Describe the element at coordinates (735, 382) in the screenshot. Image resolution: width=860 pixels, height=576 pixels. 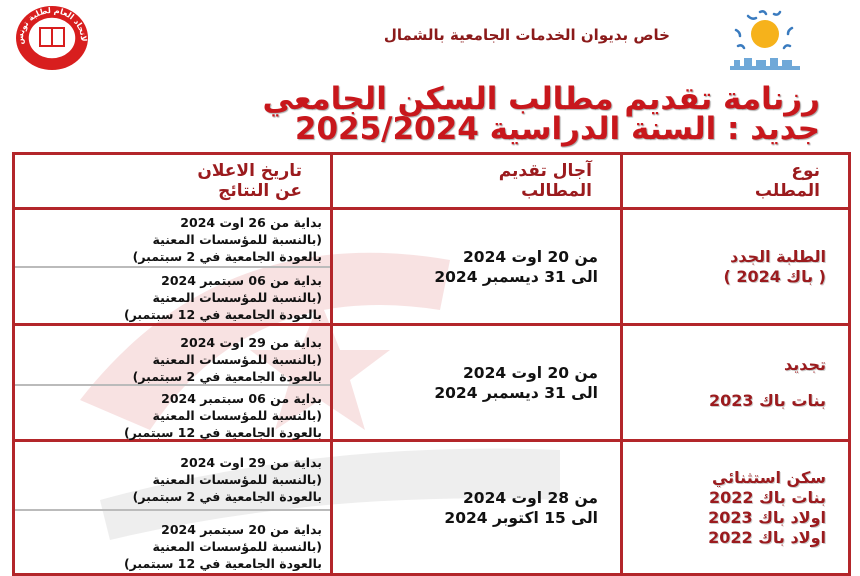
I see `request-type-cell: تجديد بنات باك 2023` at that location.